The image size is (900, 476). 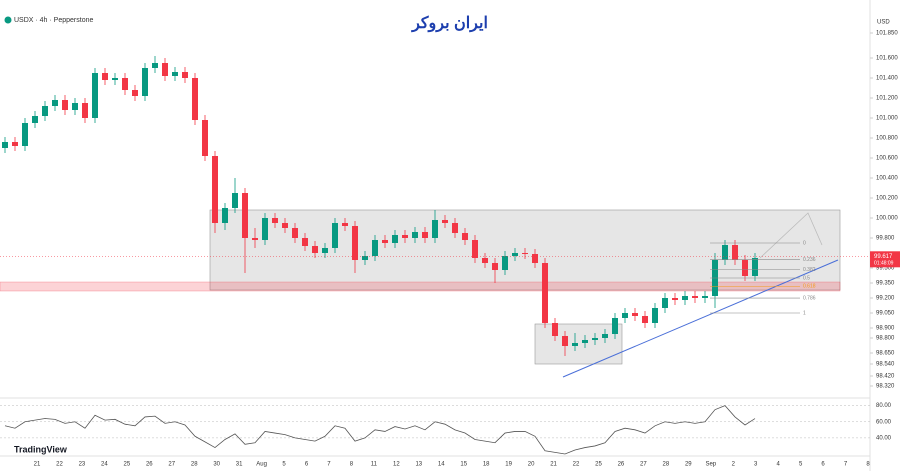 I want to click on fib-label: 0.786, so click(x=809, y=298).